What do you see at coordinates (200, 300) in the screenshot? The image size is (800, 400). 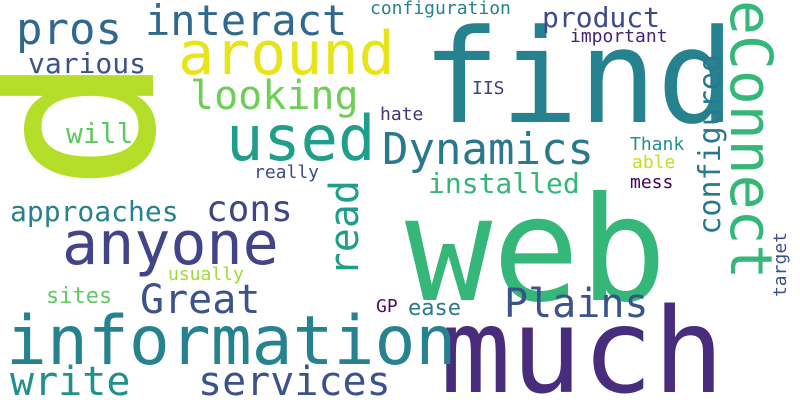 I see `word-great: Great` at bounding box center [200, 300].